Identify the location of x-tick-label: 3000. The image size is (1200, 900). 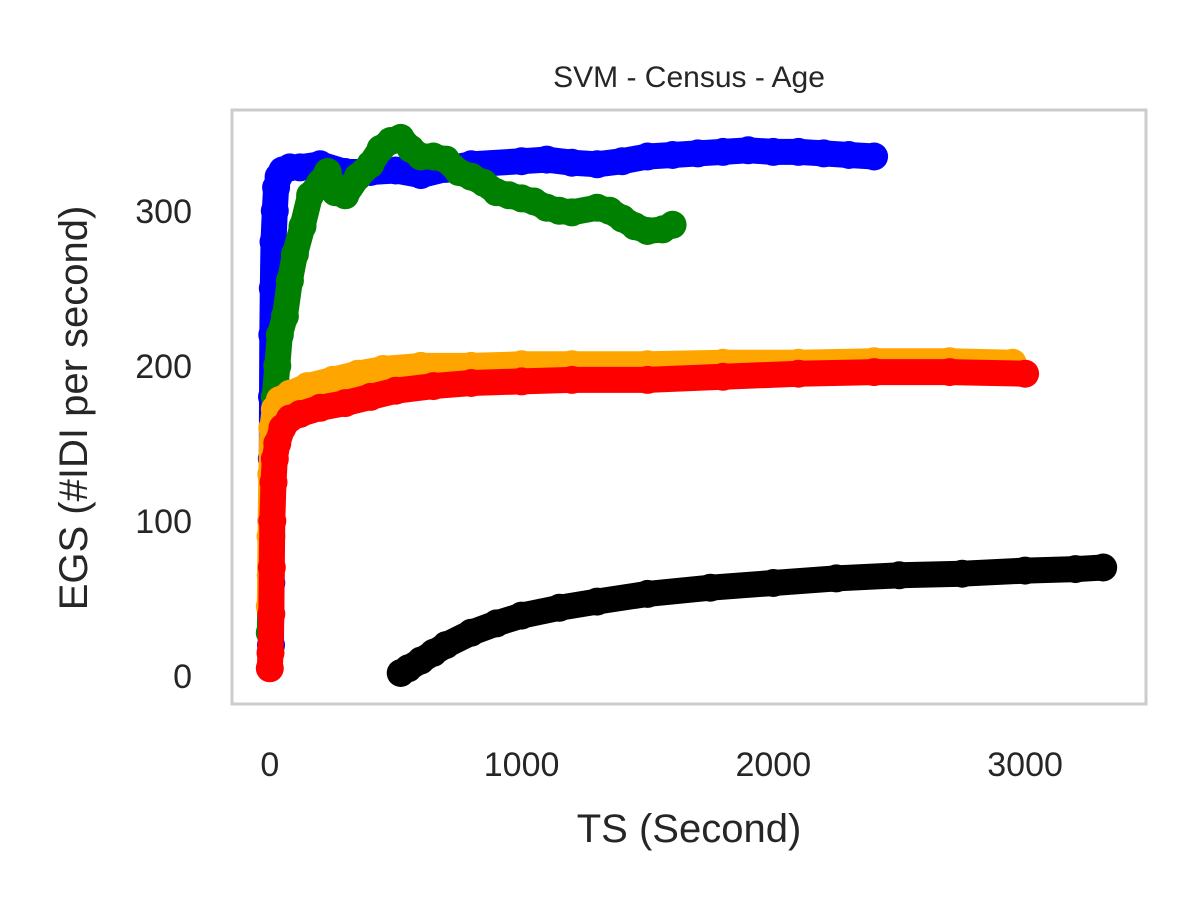
(1025, 765).